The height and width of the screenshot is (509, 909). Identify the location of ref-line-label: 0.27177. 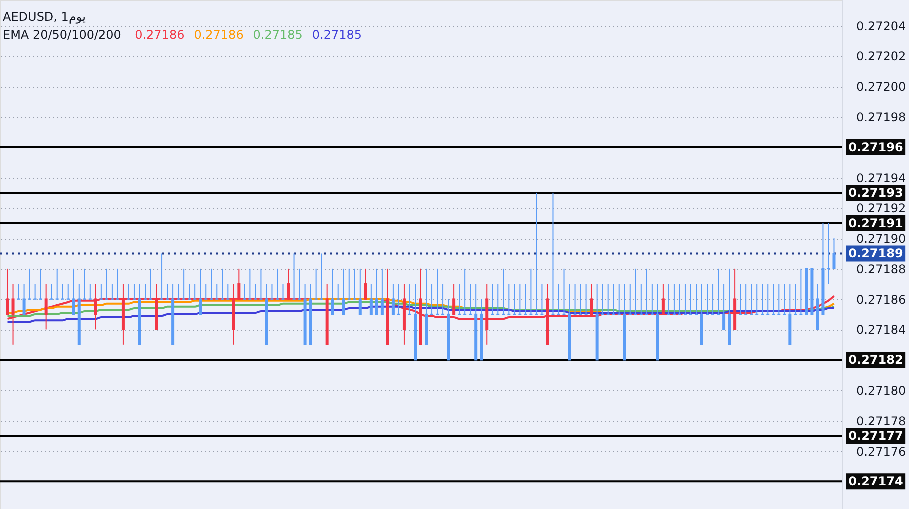
(876, 436).